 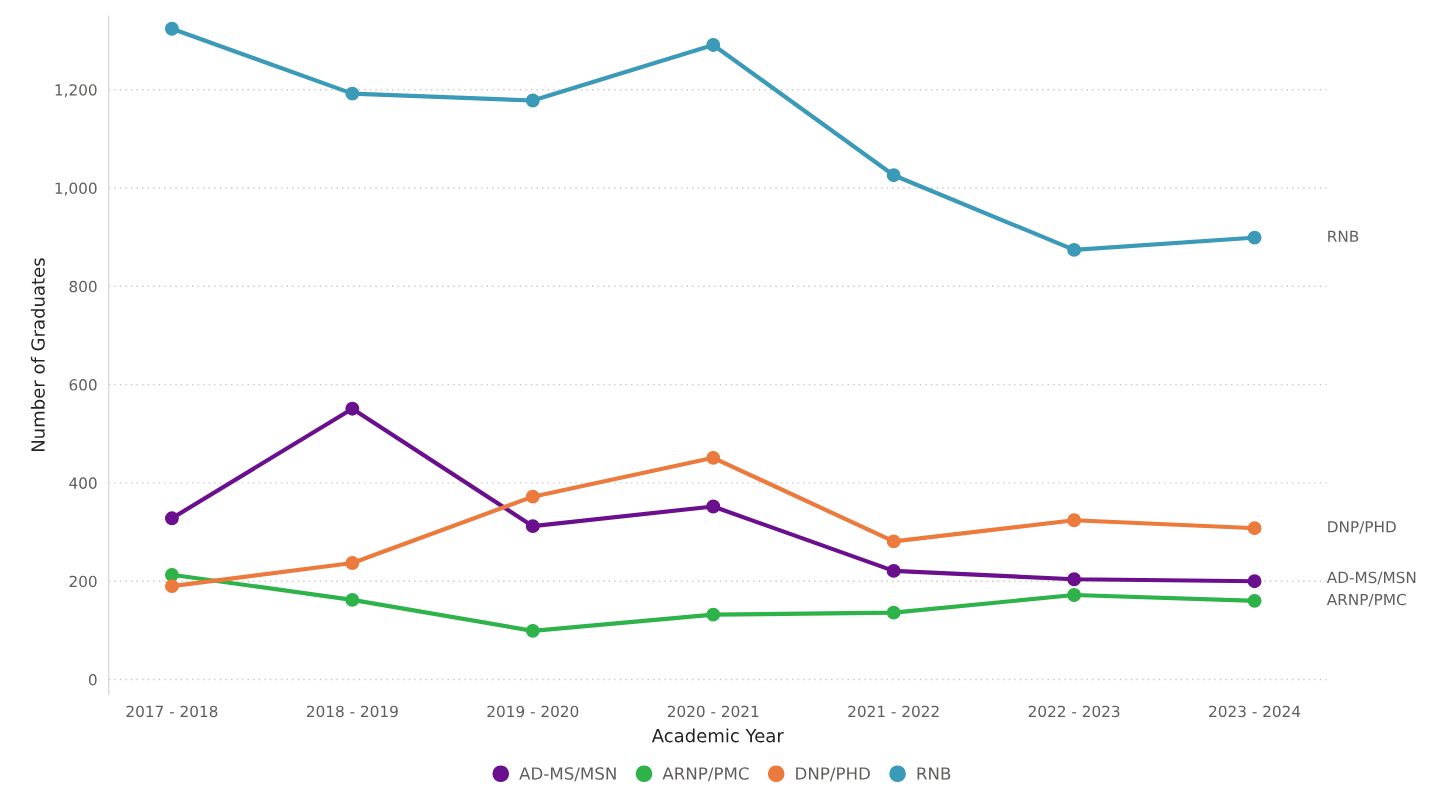 What do you see at coordinates (172, 711) in the screenshot?
I see `x-tick-label: 2017 - 2018` at bounding box center [172, 711].